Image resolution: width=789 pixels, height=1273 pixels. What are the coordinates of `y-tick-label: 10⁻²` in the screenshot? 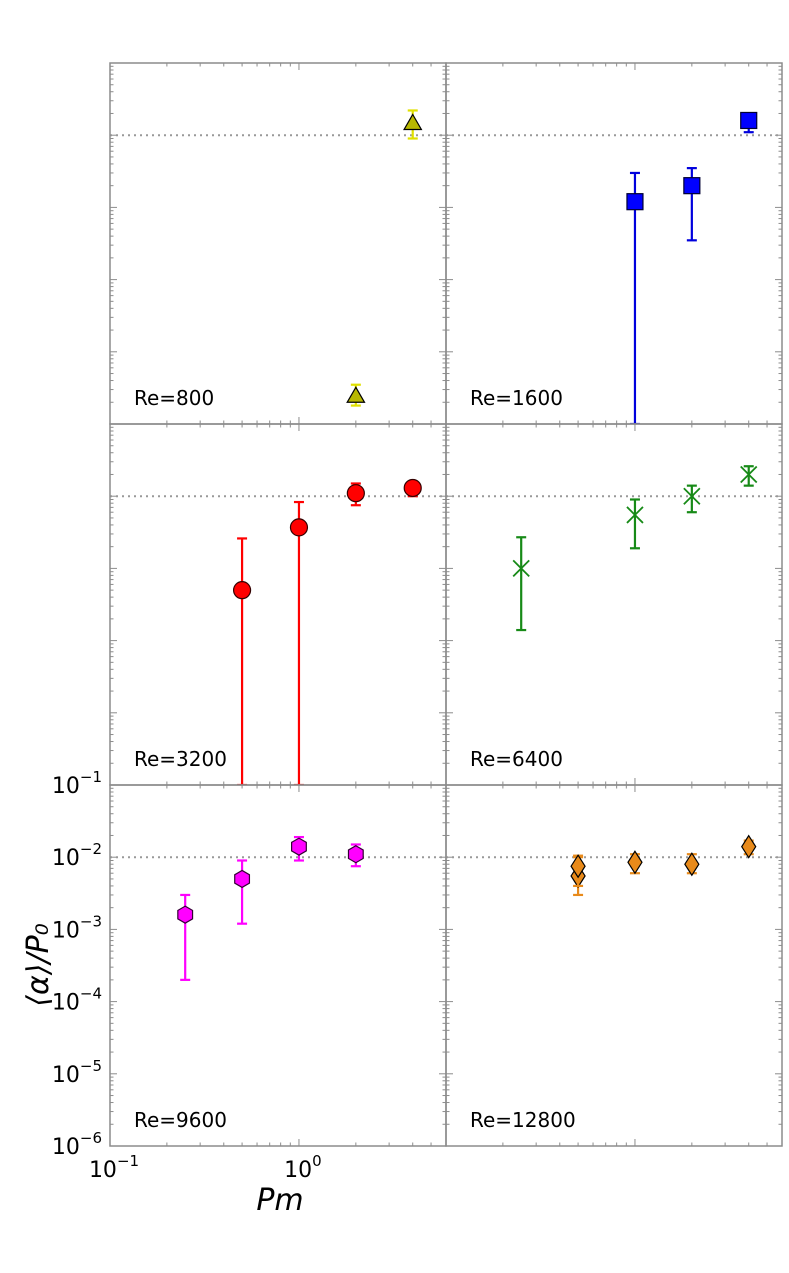 It's located at (77, 855).